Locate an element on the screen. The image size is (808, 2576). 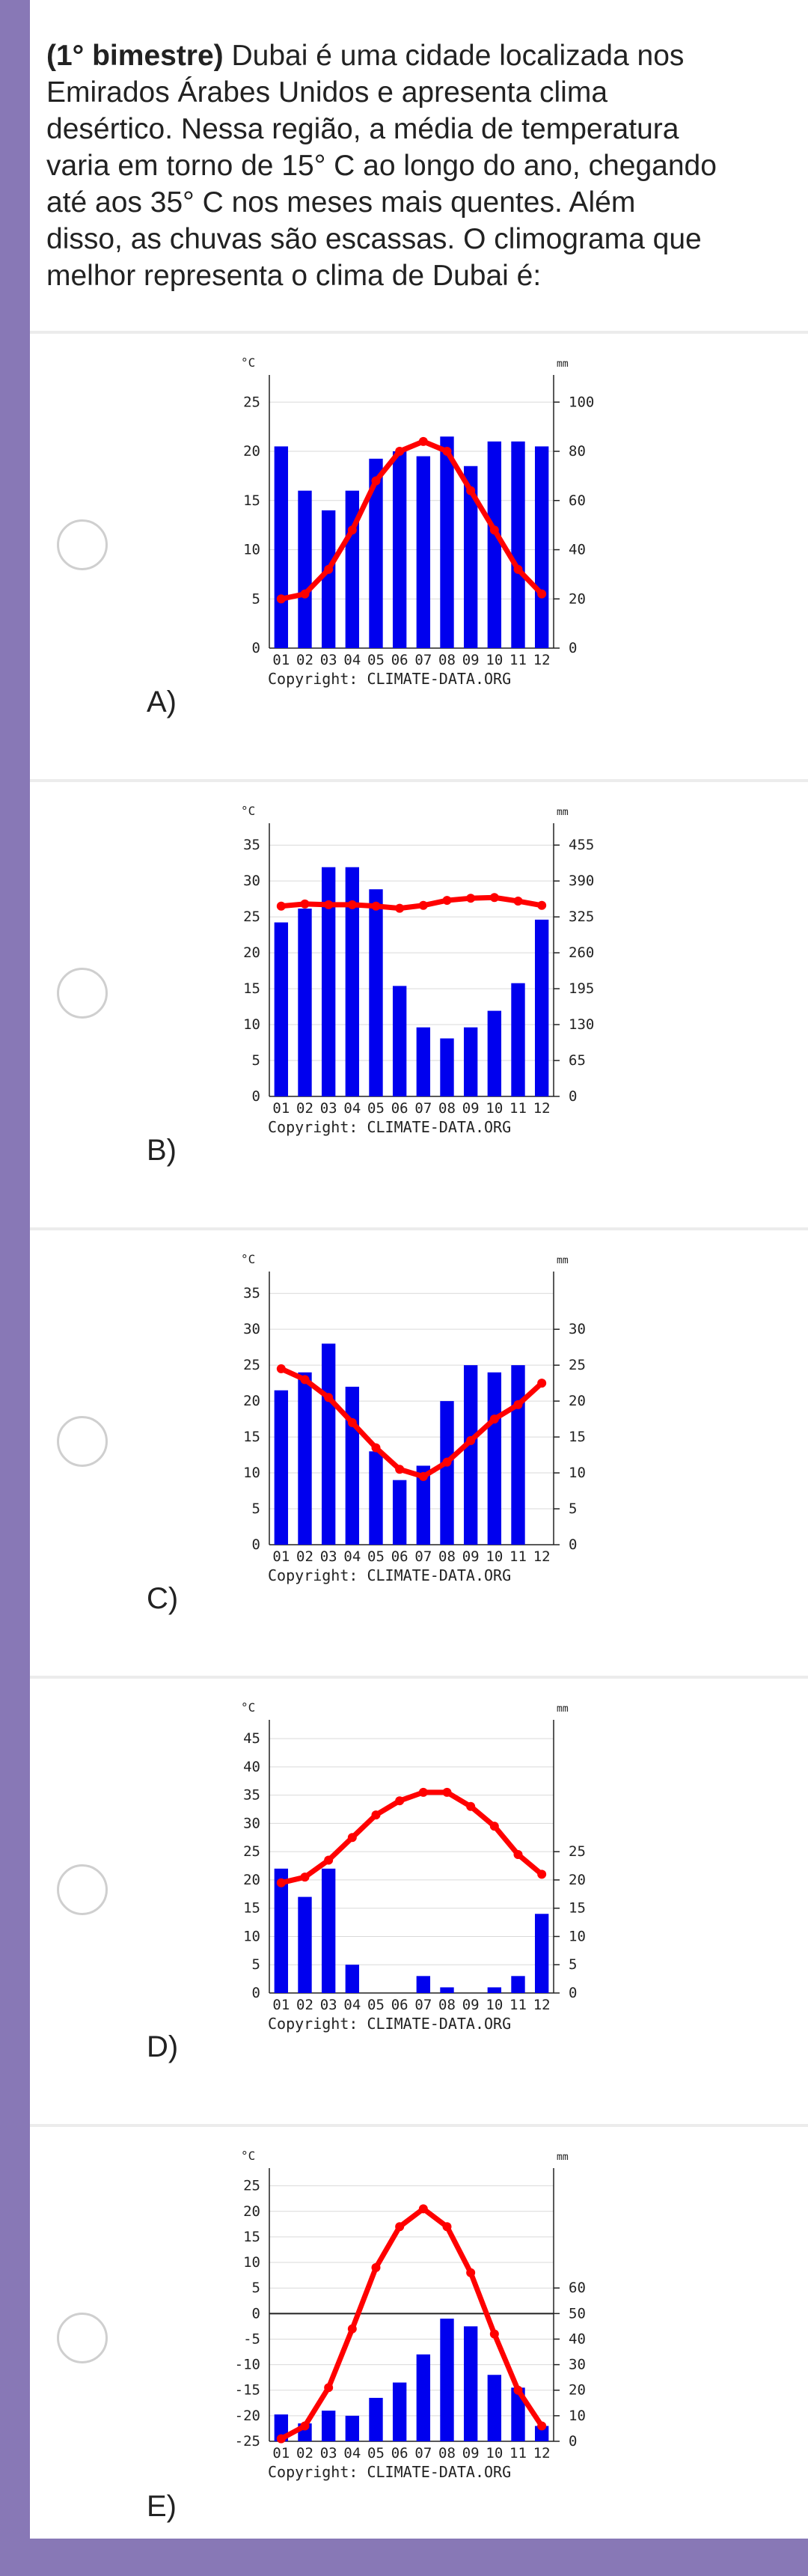
right-tick-label: 30 is located at coordinates (577, 1329).